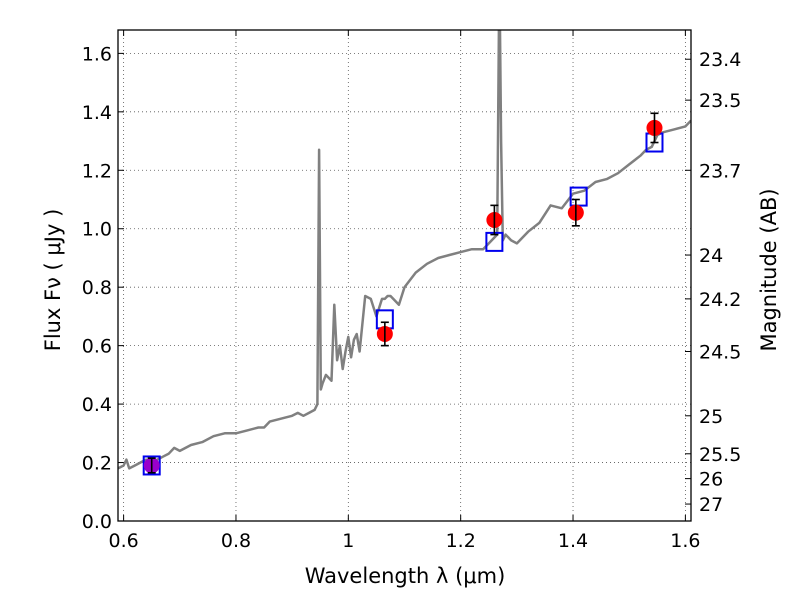 This screenshot has width=800, height=600. Describe the element at coordinates (124, 541) in the screenshot. I see `x-tick-label: 0.6` at that location.